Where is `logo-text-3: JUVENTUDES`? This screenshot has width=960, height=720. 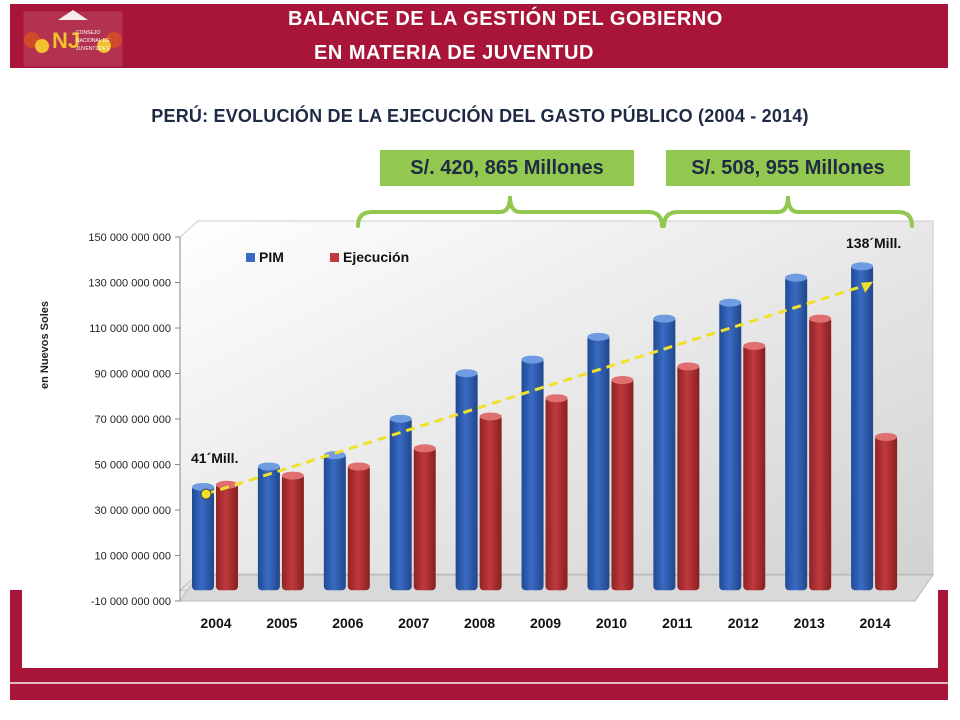 logo-text-3: JUVENTUDES is located at coordinates (93, 49).